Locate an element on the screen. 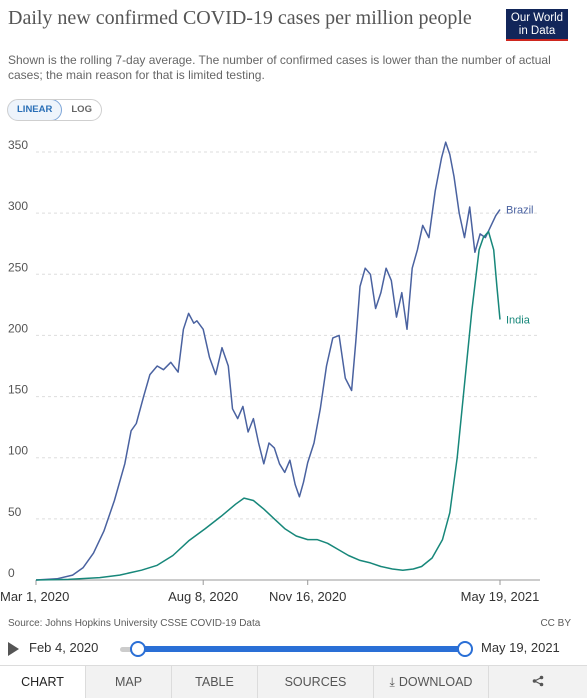  tab-table: TABLE is located at coordinates (215, 682).